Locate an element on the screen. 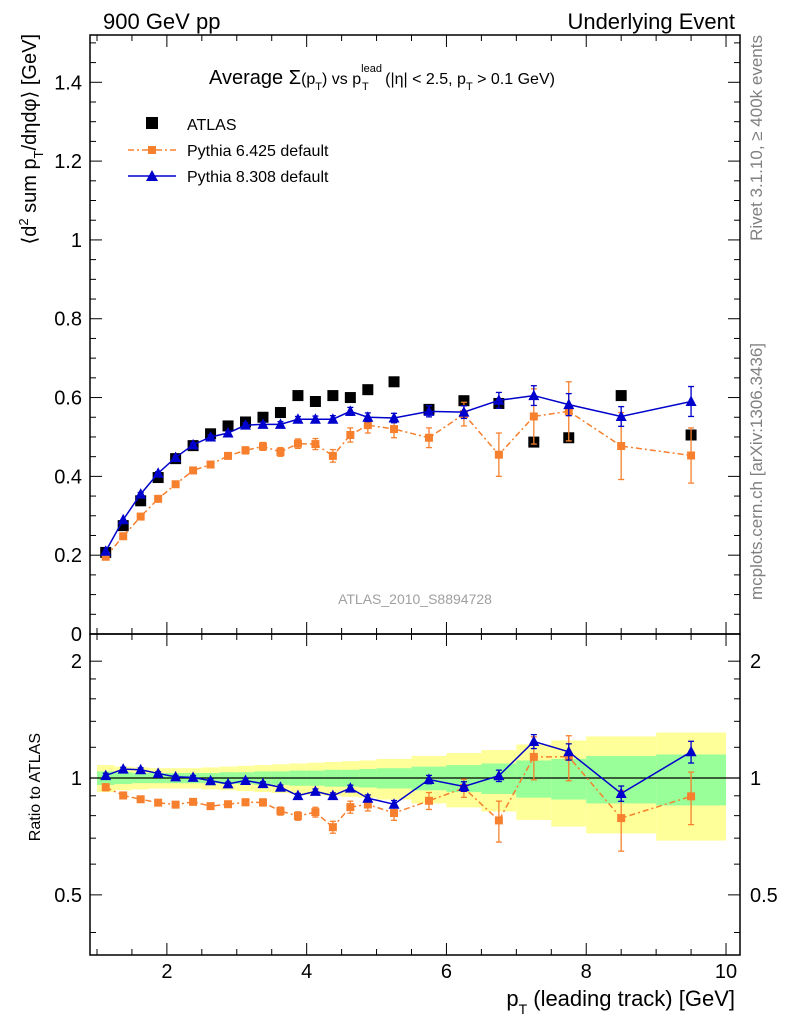 The width and height of the screenshot is (786, 1024). y-tick-label: 1.2 is located at coordinates (68, 162).